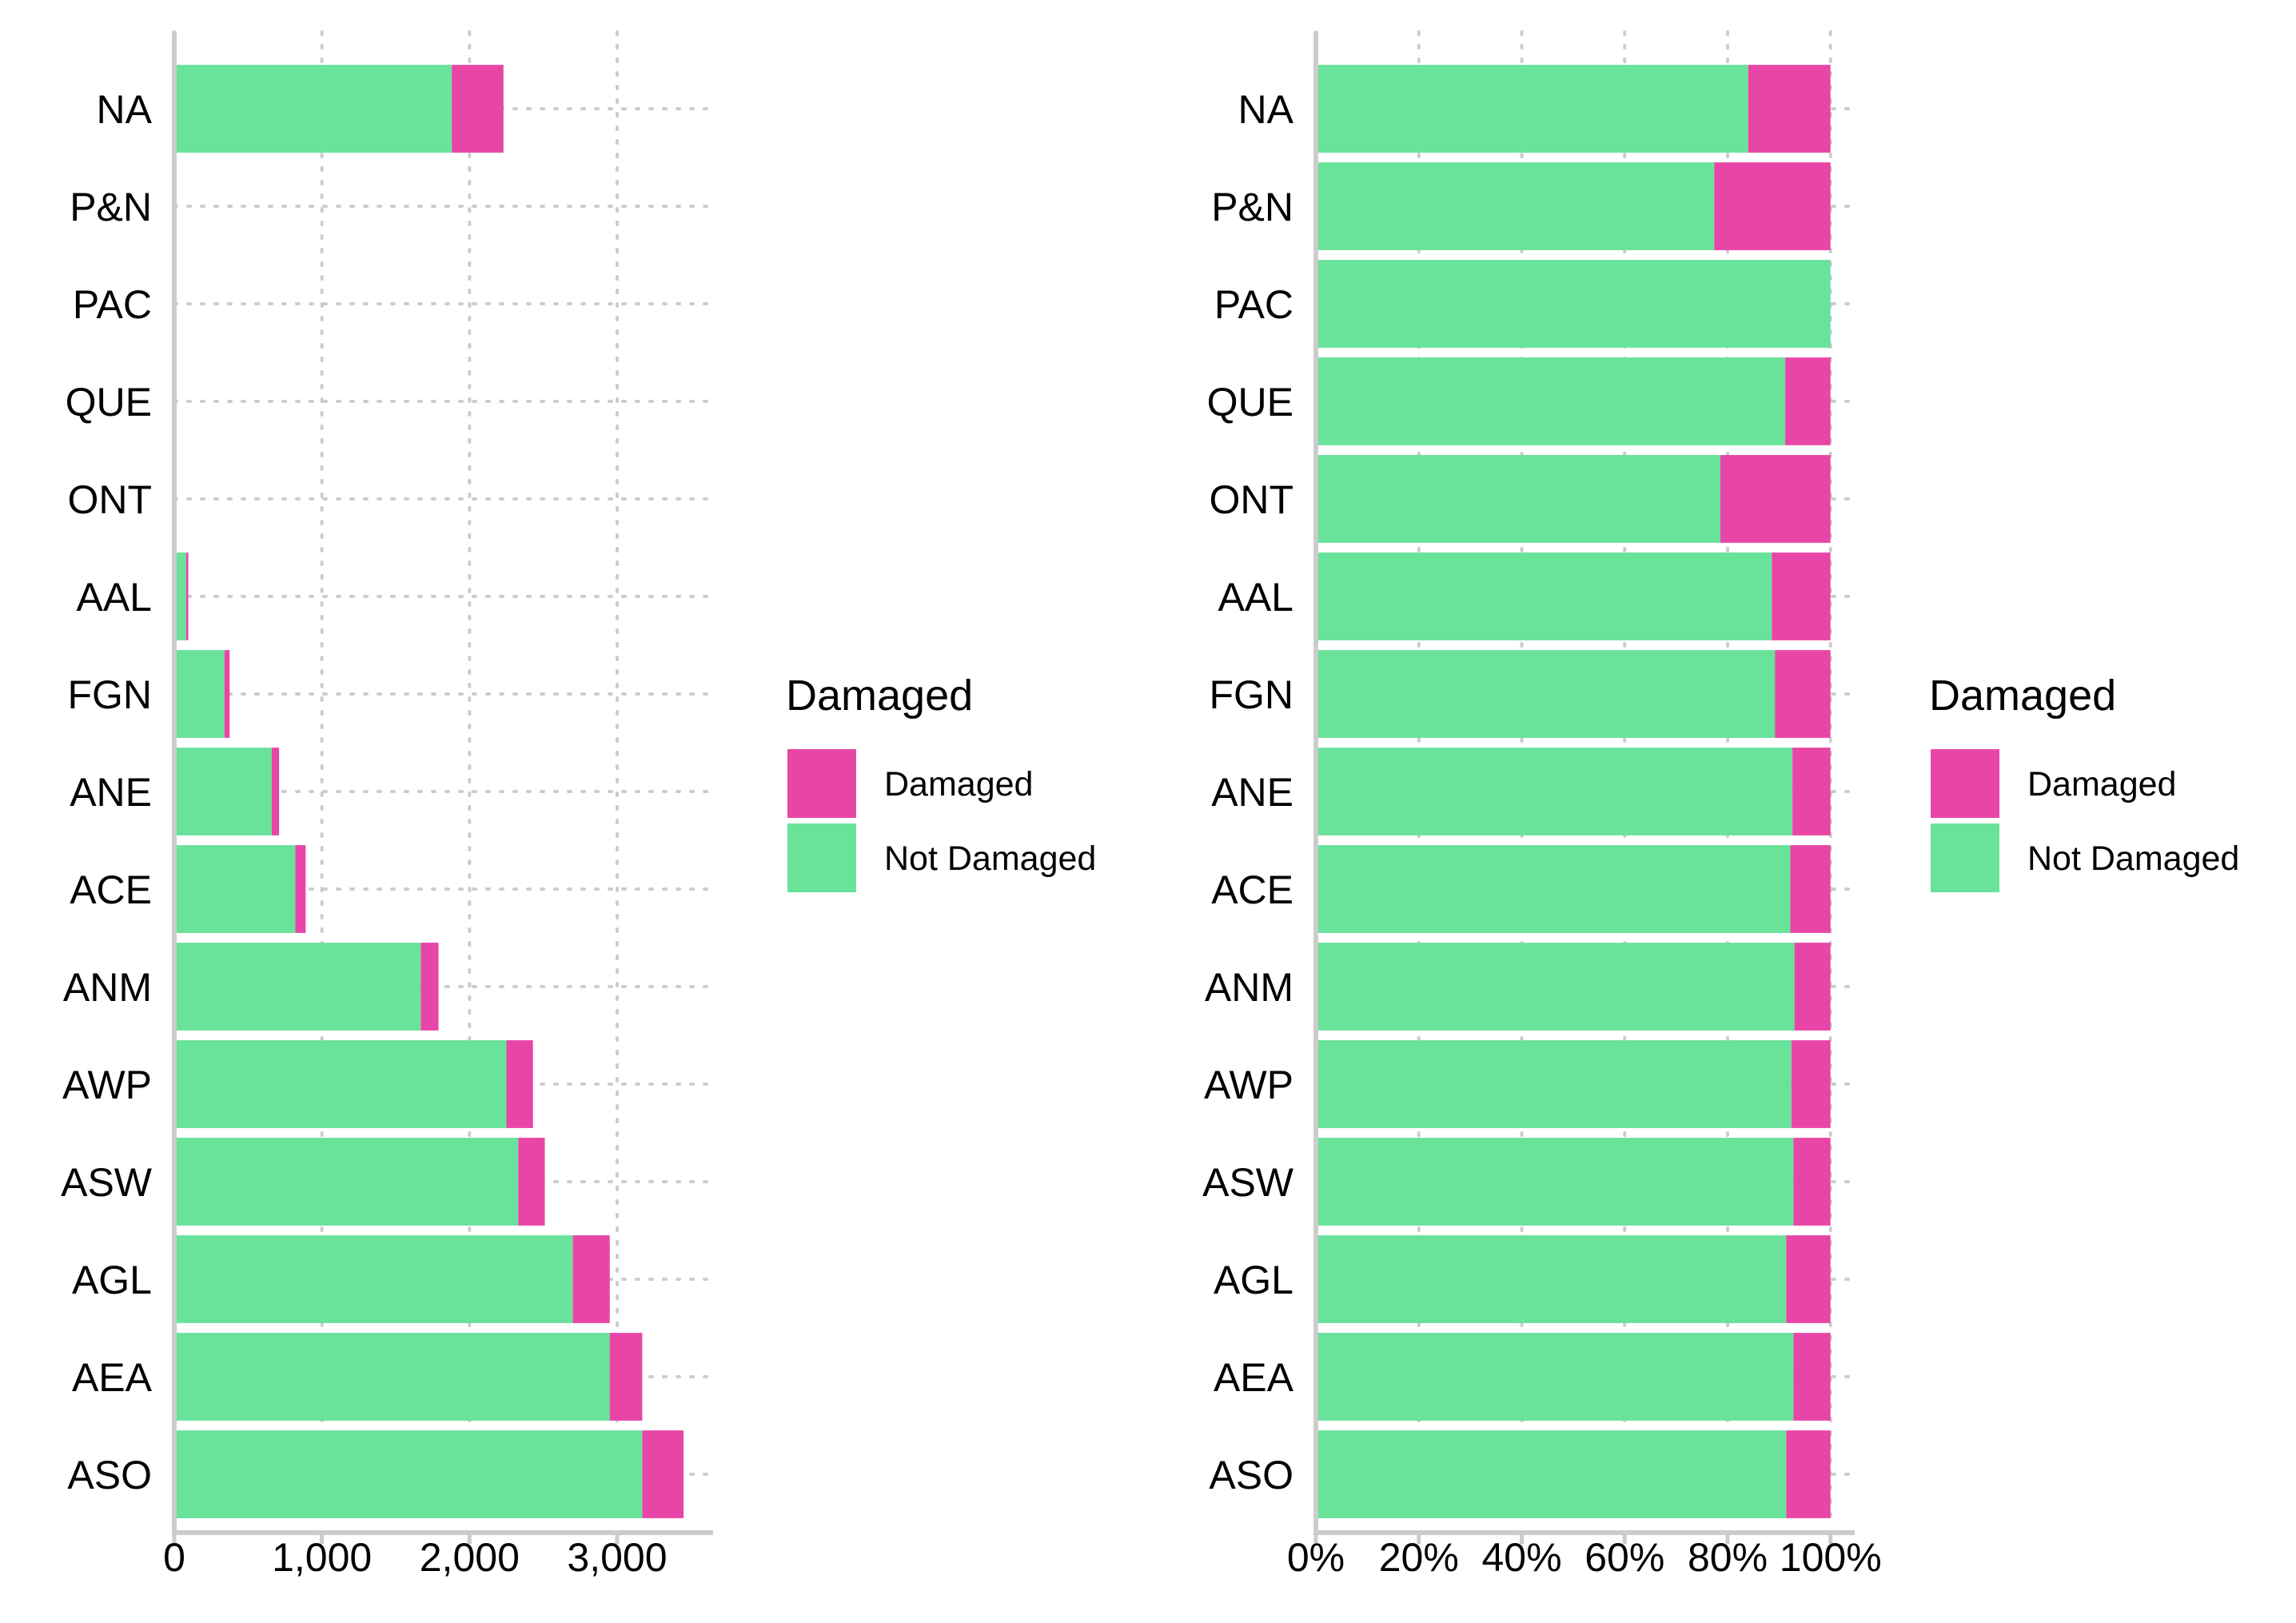 The image size is (2296, 1623). I want to click on pct-bar-not-damaged-awp, so click(1554, 1084).